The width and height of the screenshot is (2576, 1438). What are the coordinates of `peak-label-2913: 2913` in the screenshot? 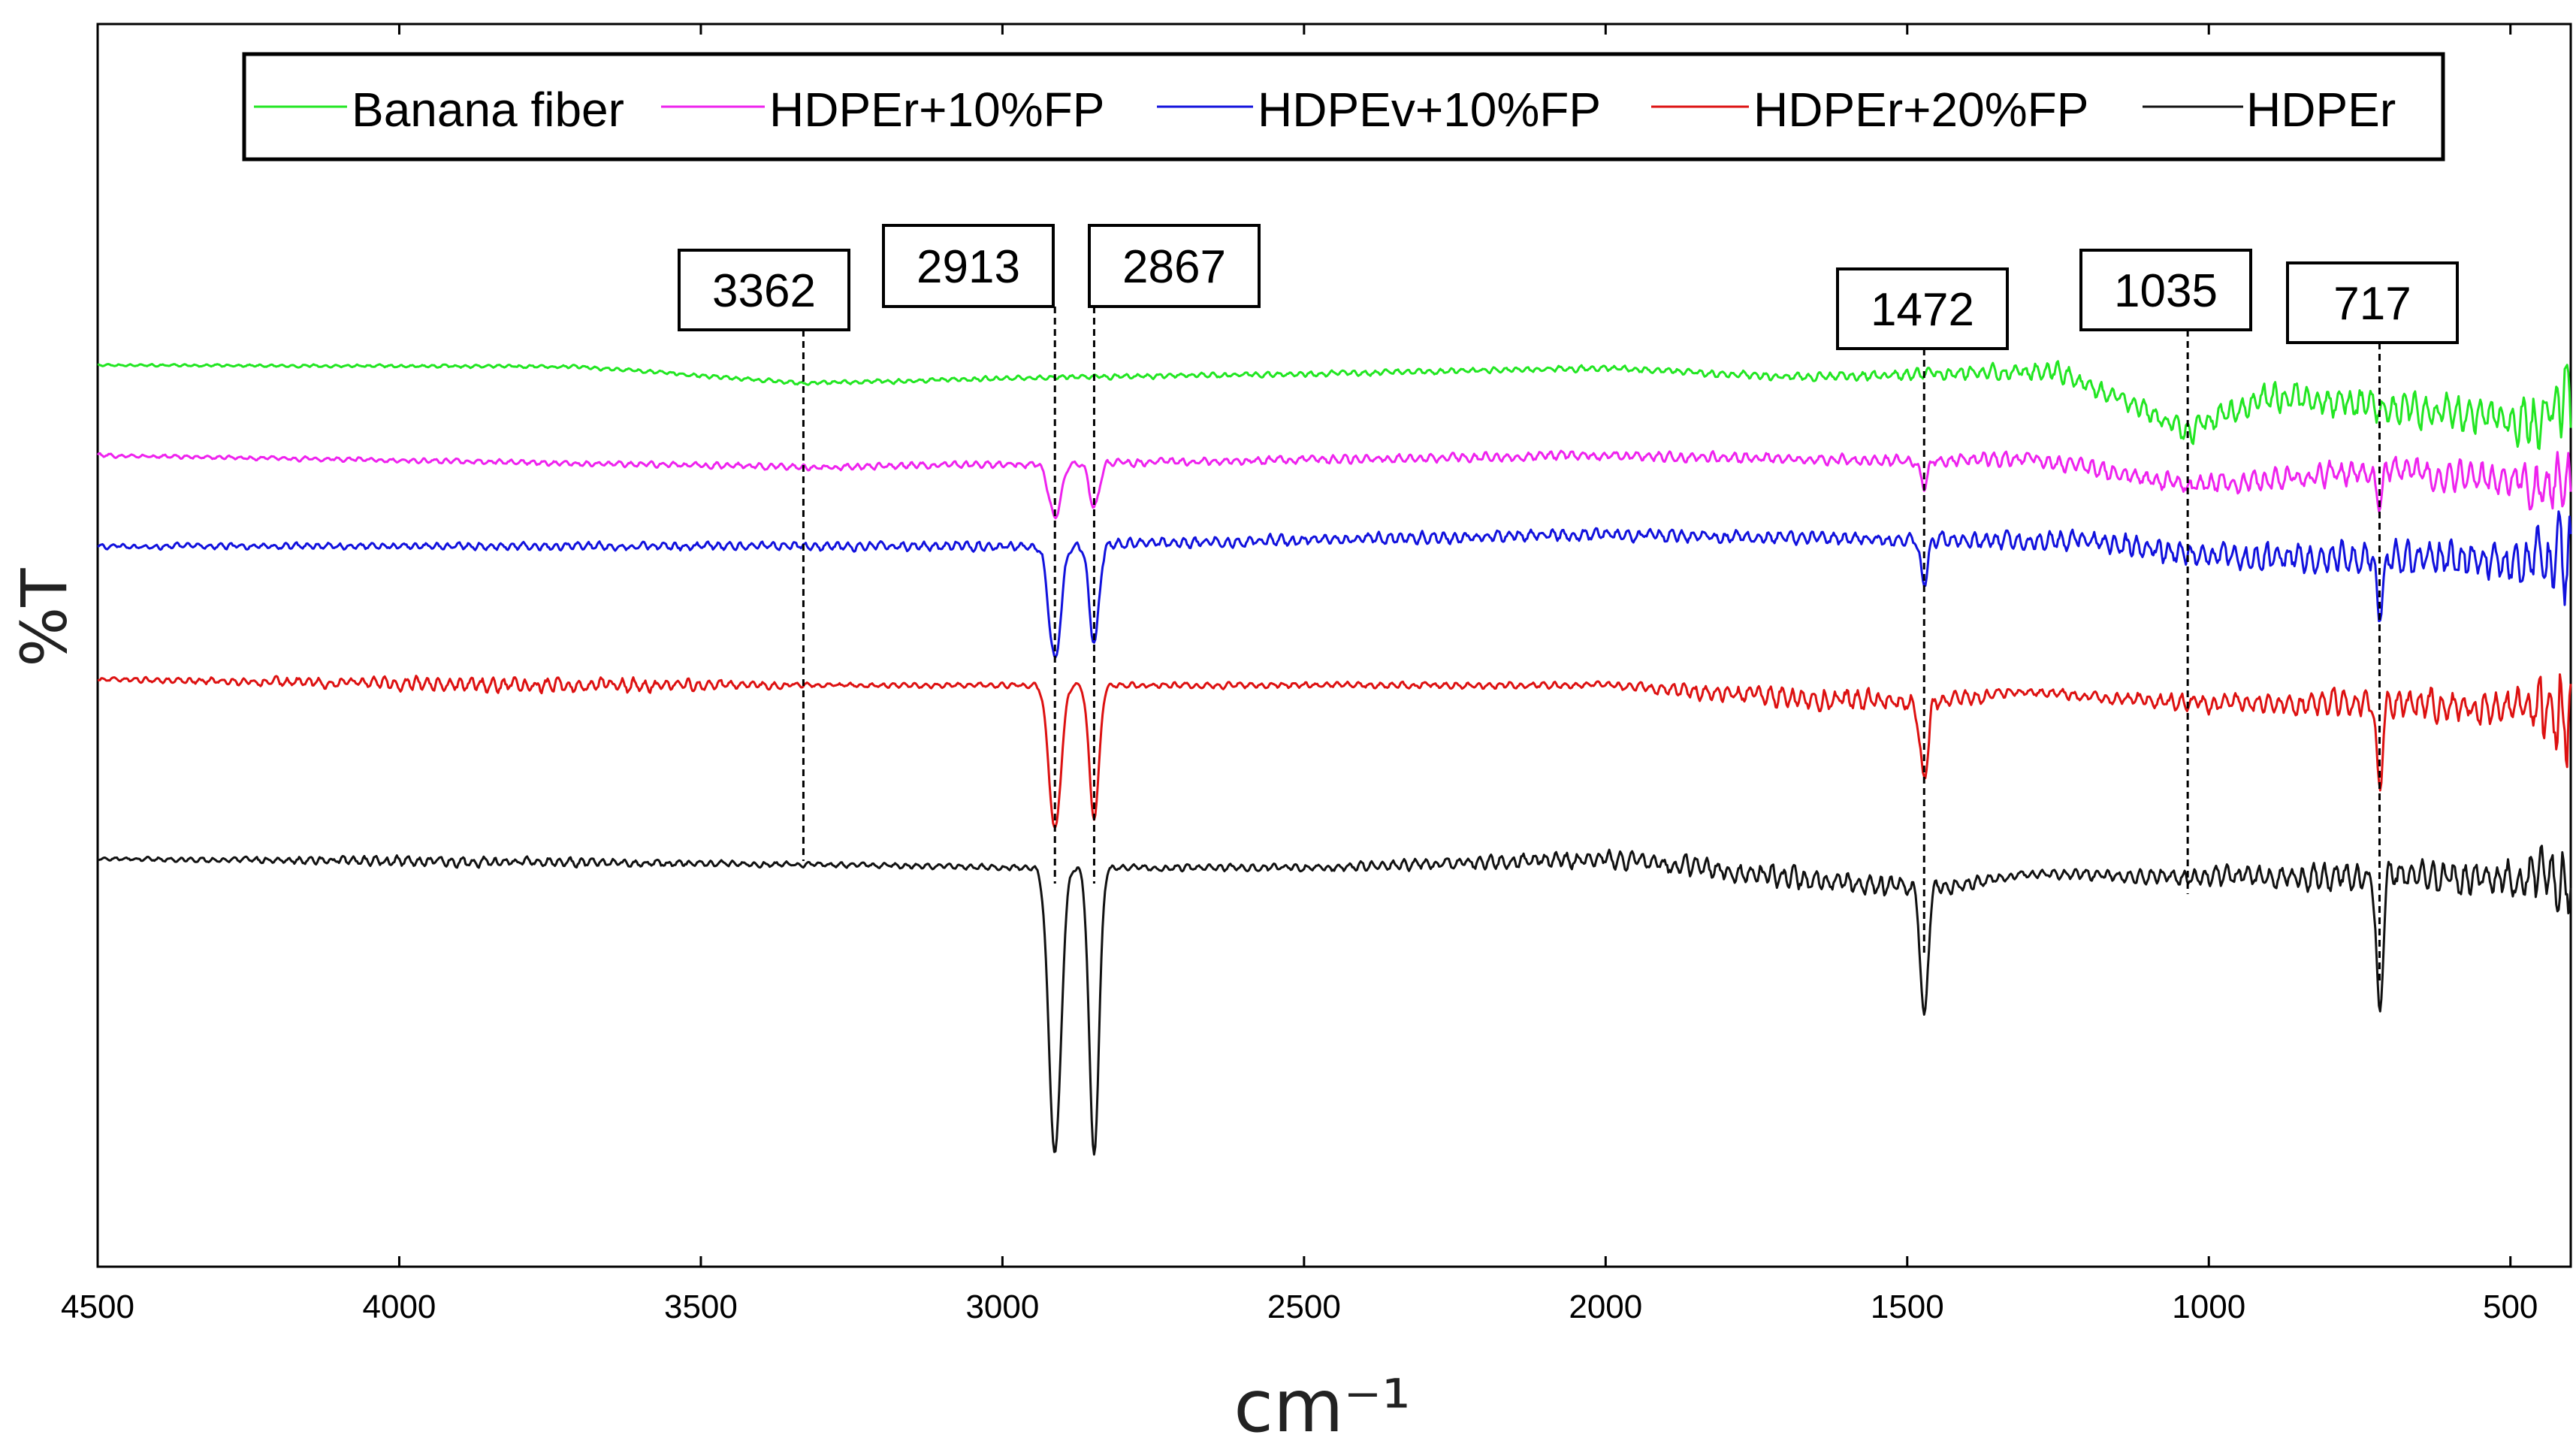 It's located at (968, 267).